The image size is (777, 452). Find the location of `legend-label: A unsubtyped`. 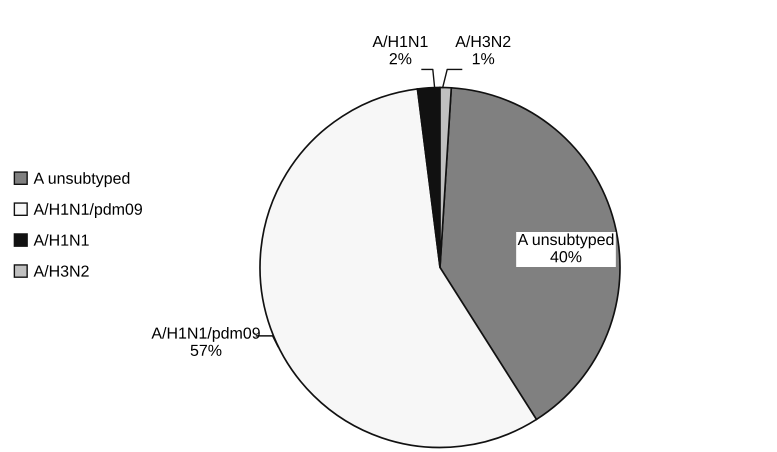

legend-label: A unsubtyped is located at coordinates (82, 180).